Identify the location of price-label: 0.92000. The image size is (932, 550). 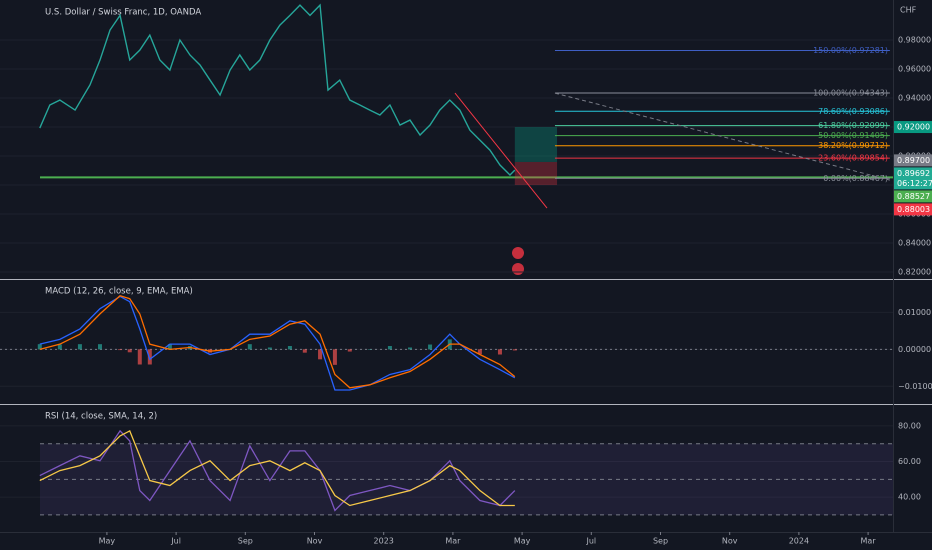
(913, 127).